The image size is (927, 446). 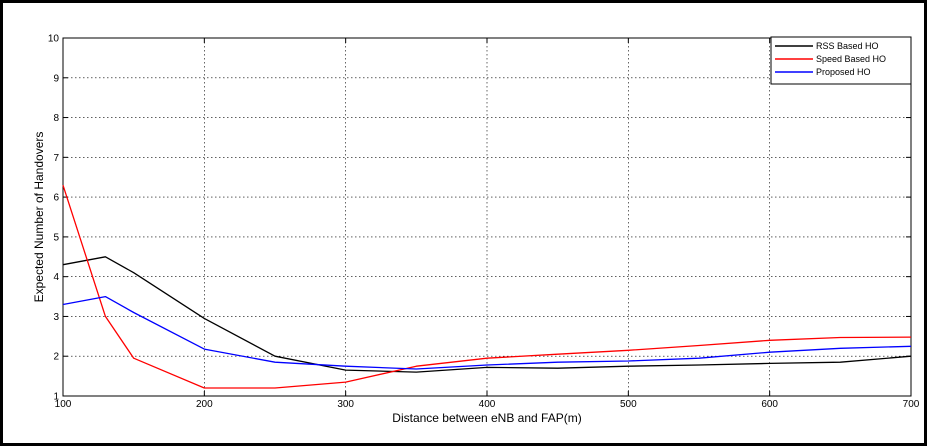 What do you see at coordinates (54, 39) in the screenshot?
I see `y-tick-label: 10` at bounding box center [54, 39].